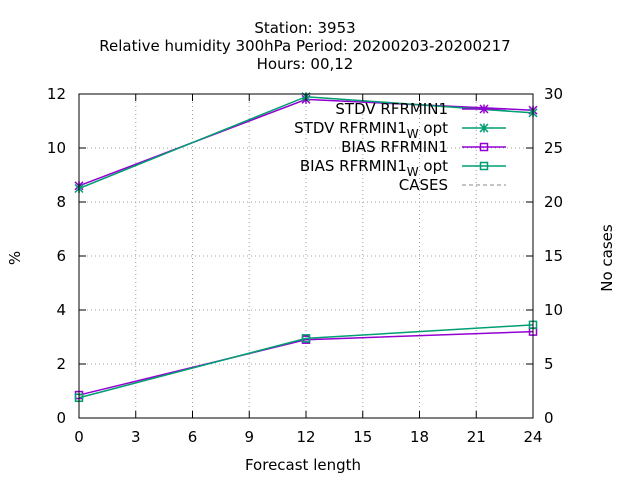 This screenshot has height=480, width=640. What do you see at coordinates (553, 256) in the screenshot?
I see `y2-tick-label: 15` at bounding box center [553, 256].